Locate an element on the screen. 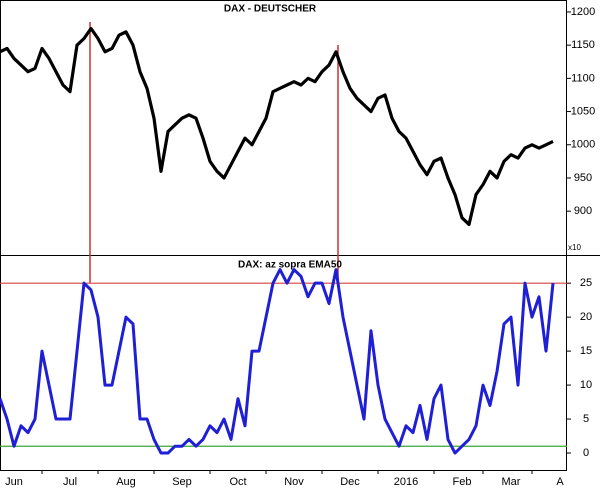  y-tick-label: 0 is located at coordinates (586, 453).